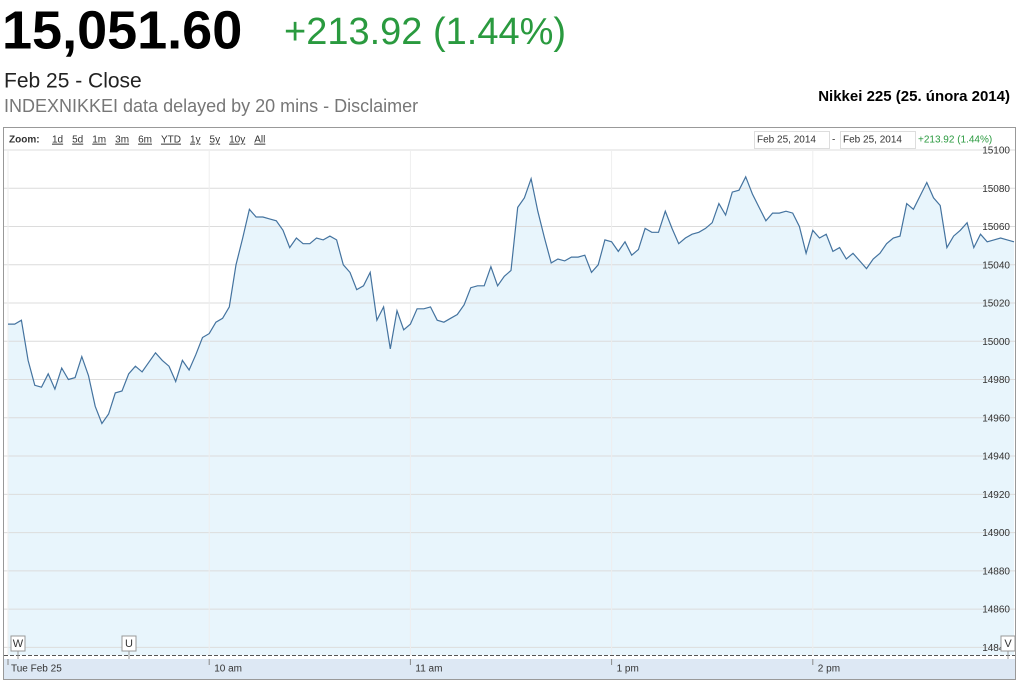 Image resolution: width=1018 pixels, height=685 pixels. What do you see at coordinates (996, 648) in the screenshot?
I see `y-tick-label: 14840` at bounding box center [996, 648].